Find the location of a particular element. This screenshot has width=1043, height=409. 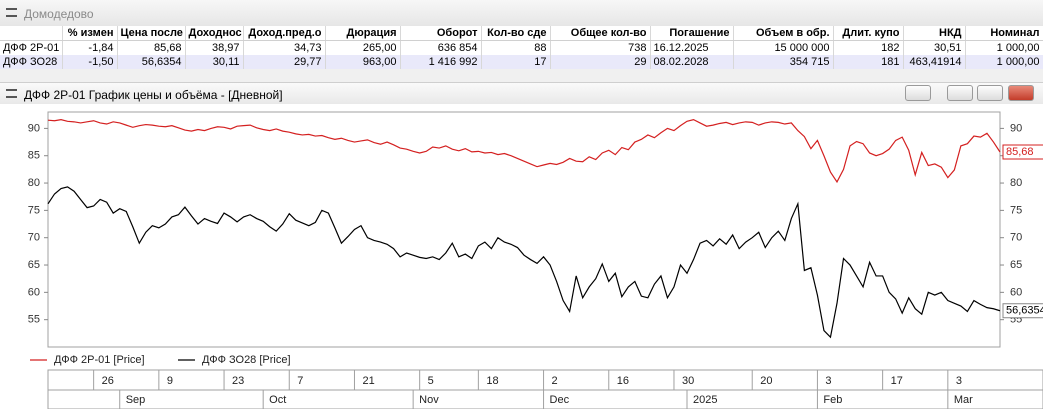

x-tick-label: 2 is located at coordinates (555, 381).